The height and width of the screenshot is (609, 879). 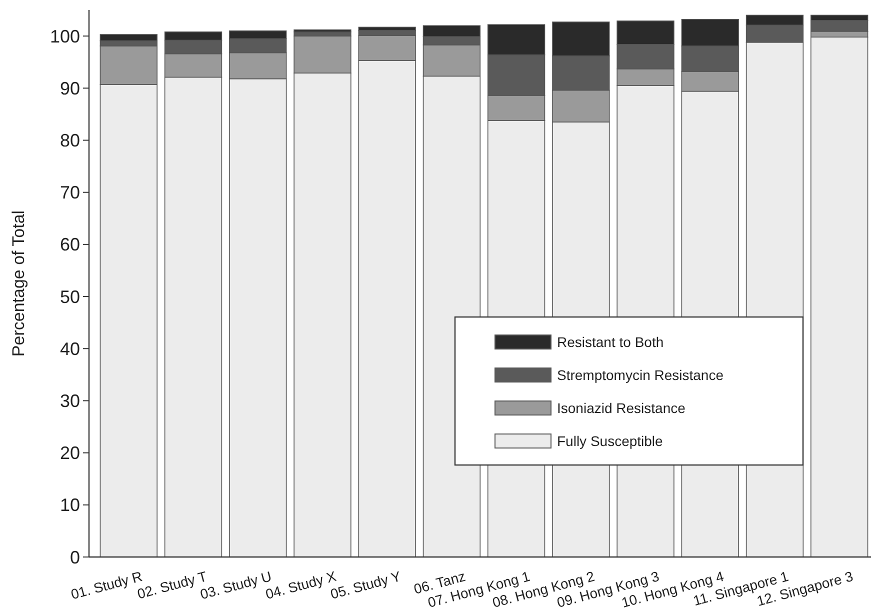 I want to click on y-tick-label: 10, so click(x=70, y=505).